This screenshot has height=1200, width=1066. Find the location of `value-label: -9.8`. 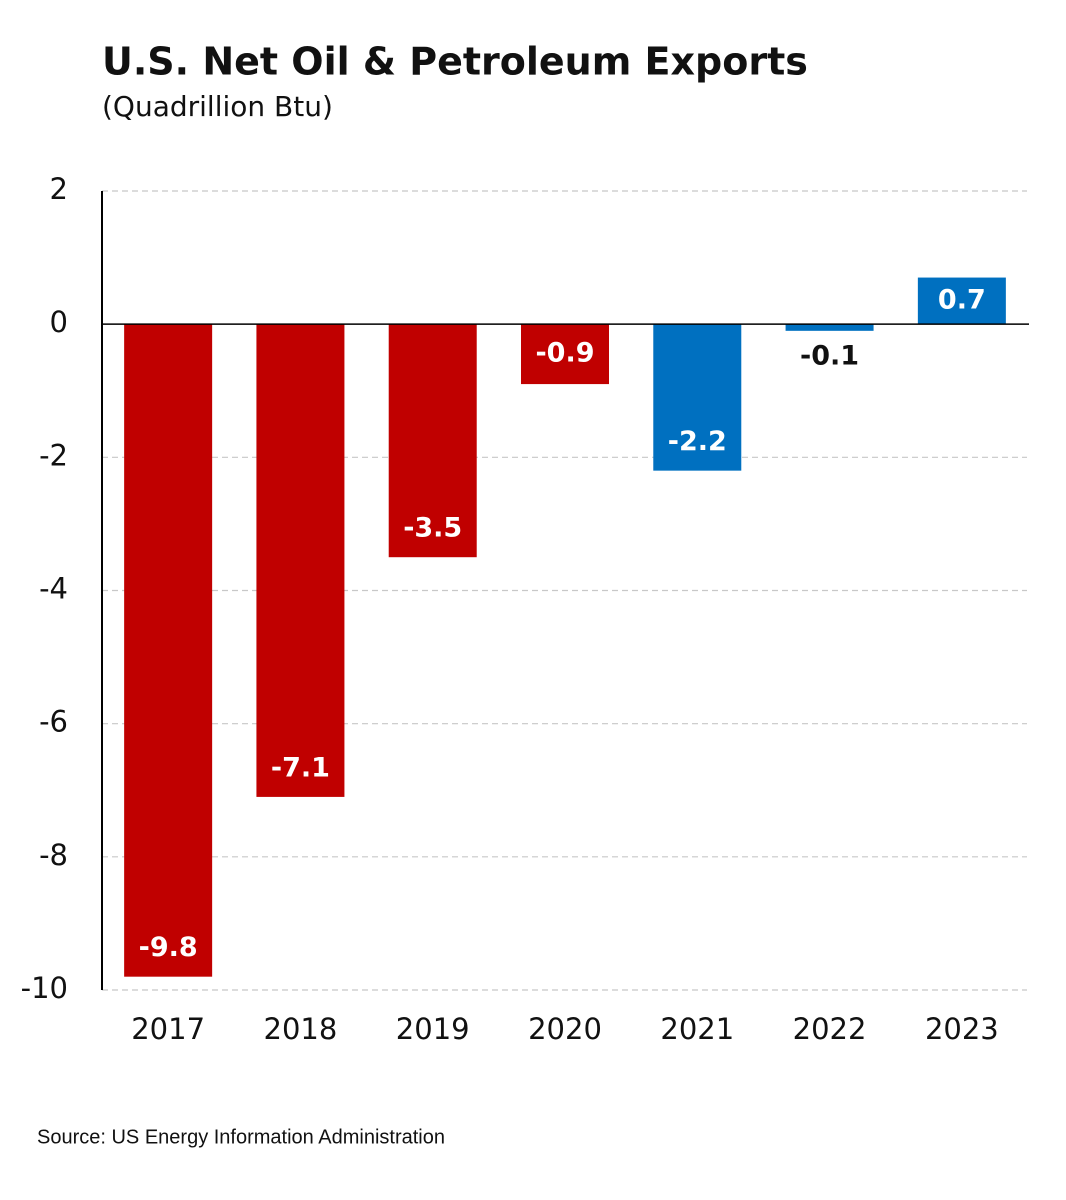

value-label: -9.8 is located at coordinates (168, 947).